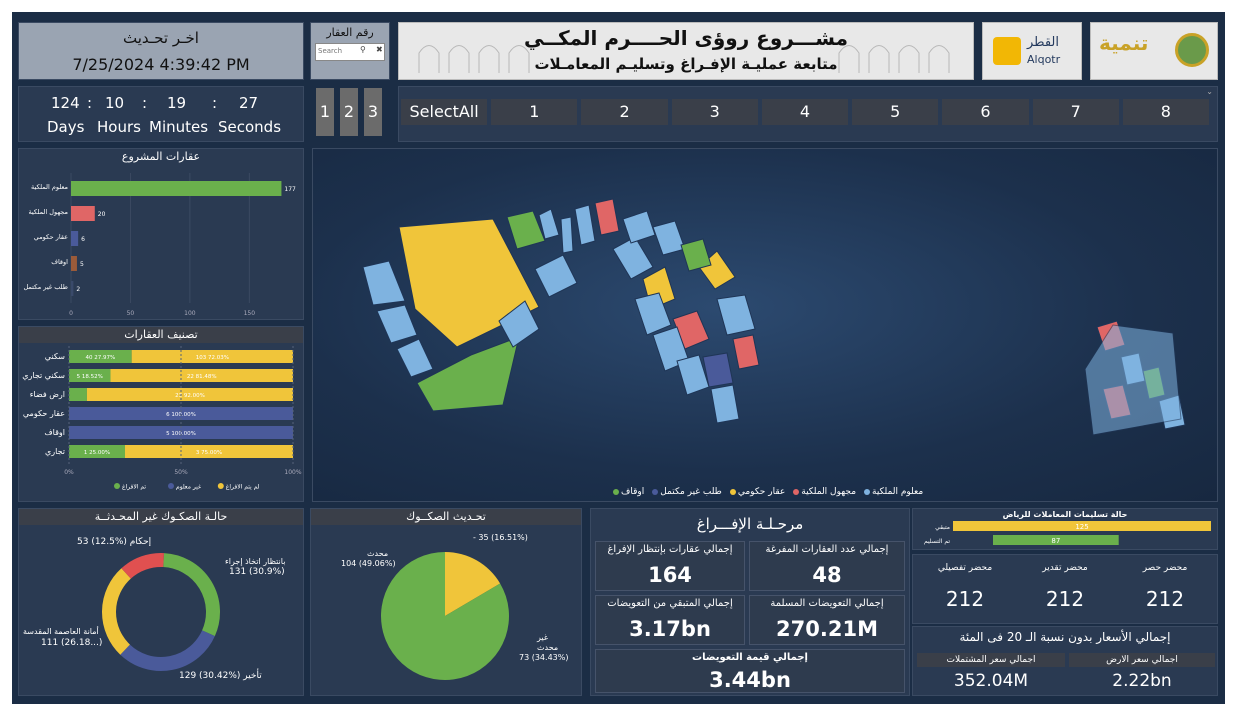 This screenshot has width=1237, height=716. I want to click on total-compensation-value: 3.44bn, so click(750, 680).